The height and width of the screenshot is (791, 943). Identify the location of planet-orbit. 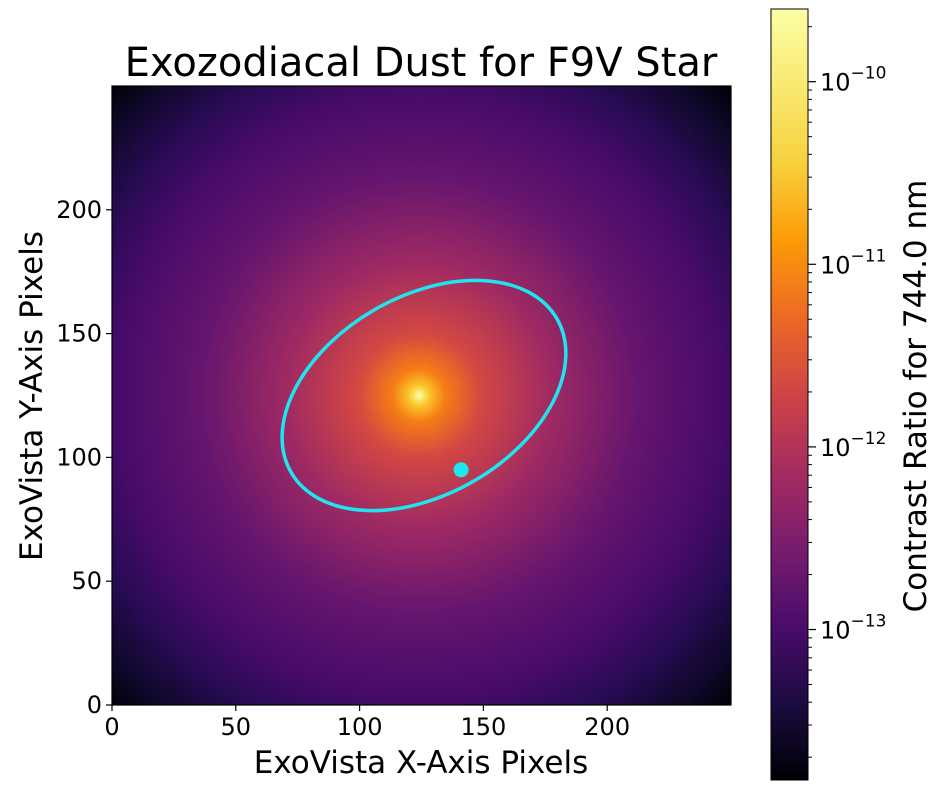
(424, 395).